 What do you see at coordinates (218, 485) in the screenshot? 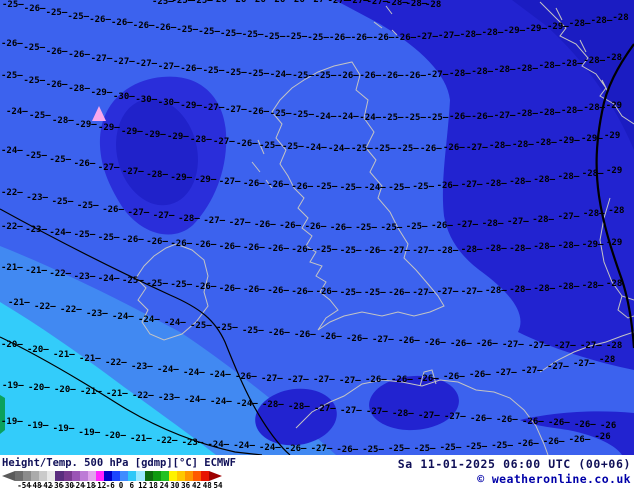
I see `scale-tick-label: 54` at bounding box center [218, 485].